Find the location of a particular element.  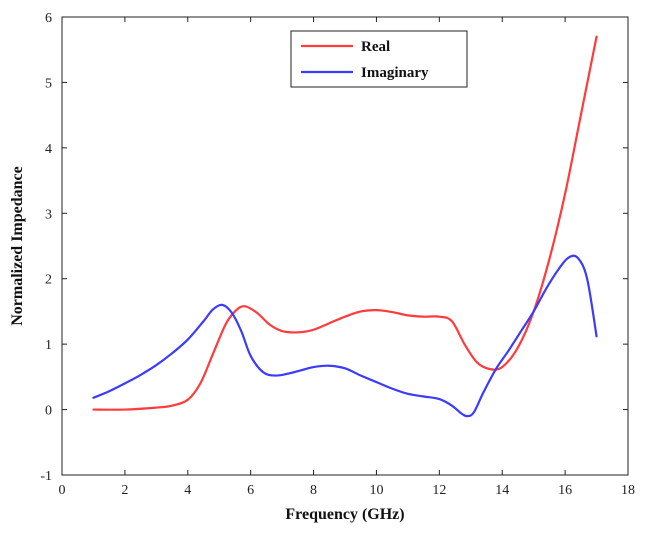

y-tick-label: 3 is located at coordinates (48, 214).